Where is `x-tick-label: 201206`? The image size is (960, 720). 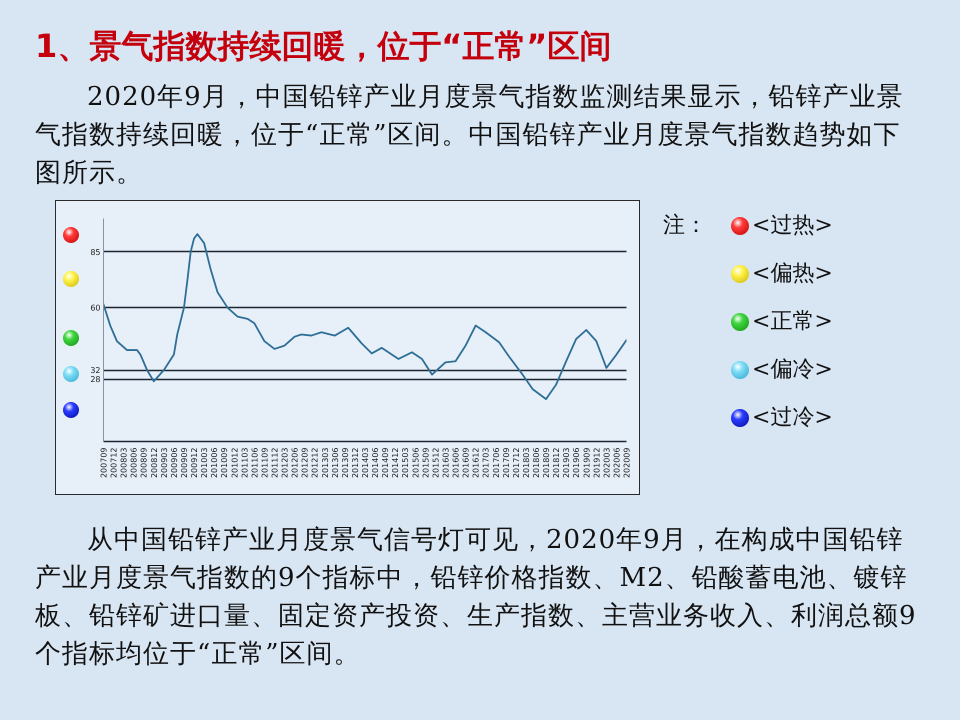 x-tick-label: 201206 is located at coordinates (295, 462).